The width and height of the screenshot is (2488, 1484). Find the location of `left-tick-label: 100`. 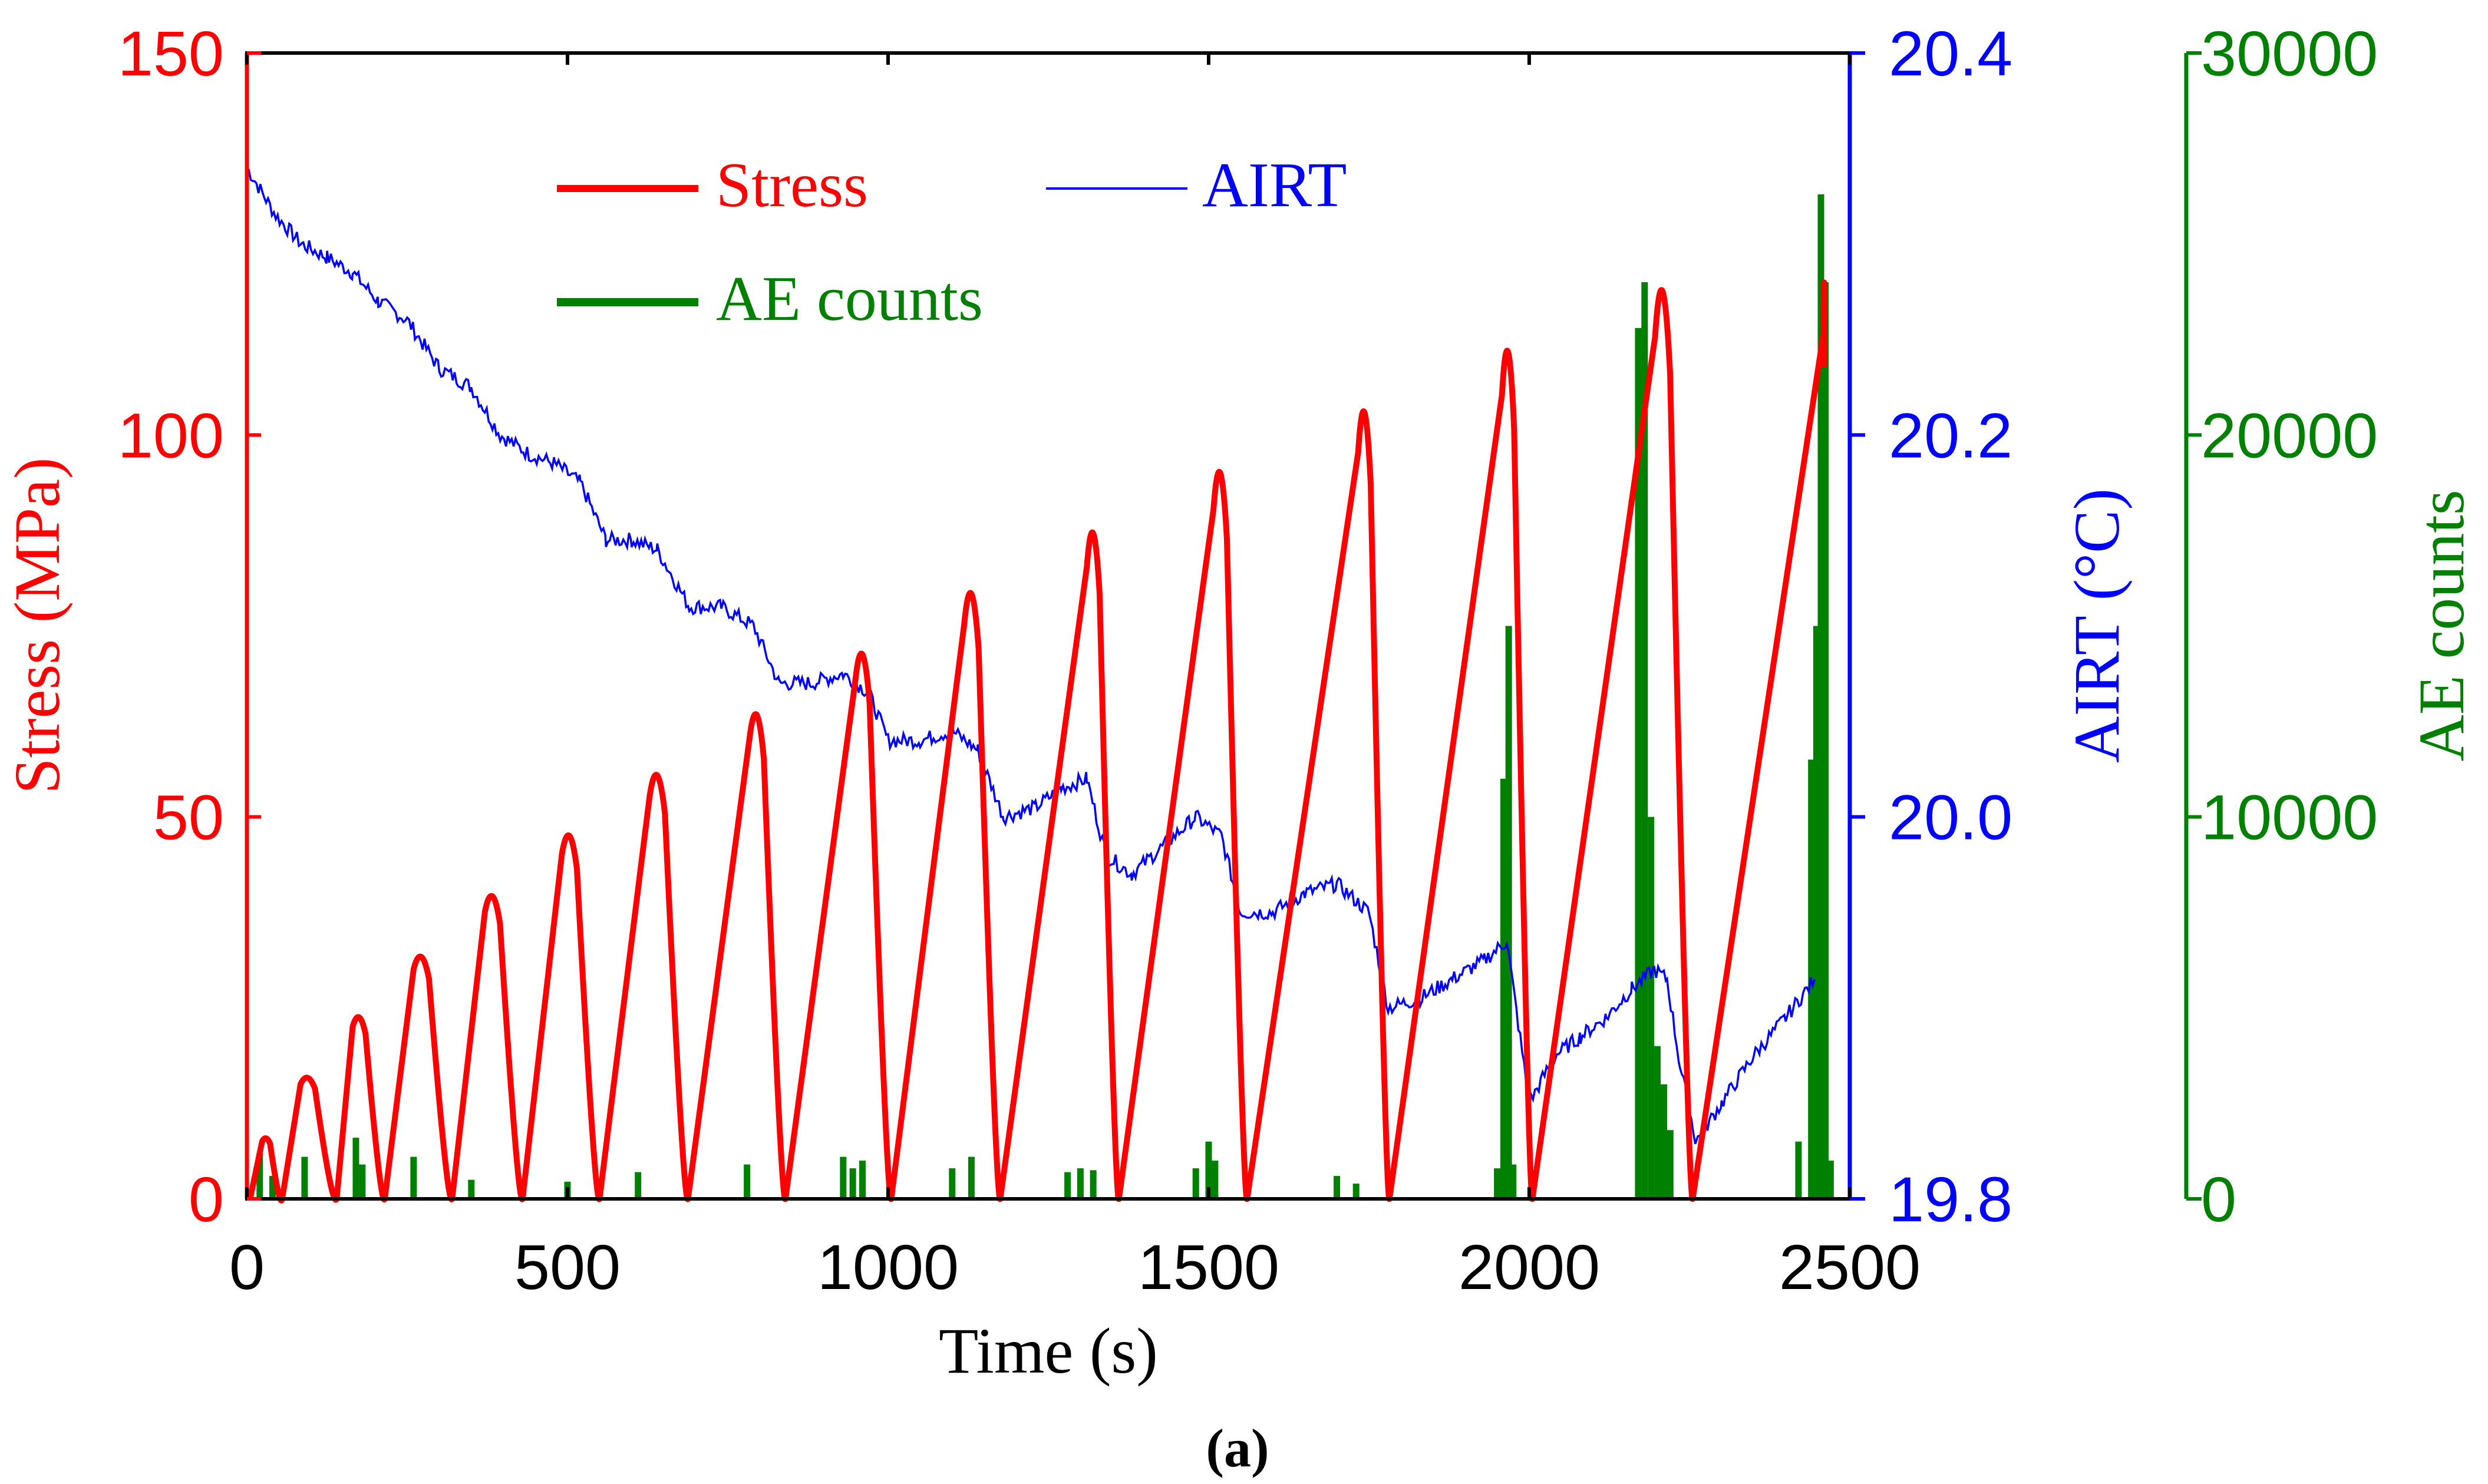

left-tick-label: 100 is located at coordinates (171, 435).